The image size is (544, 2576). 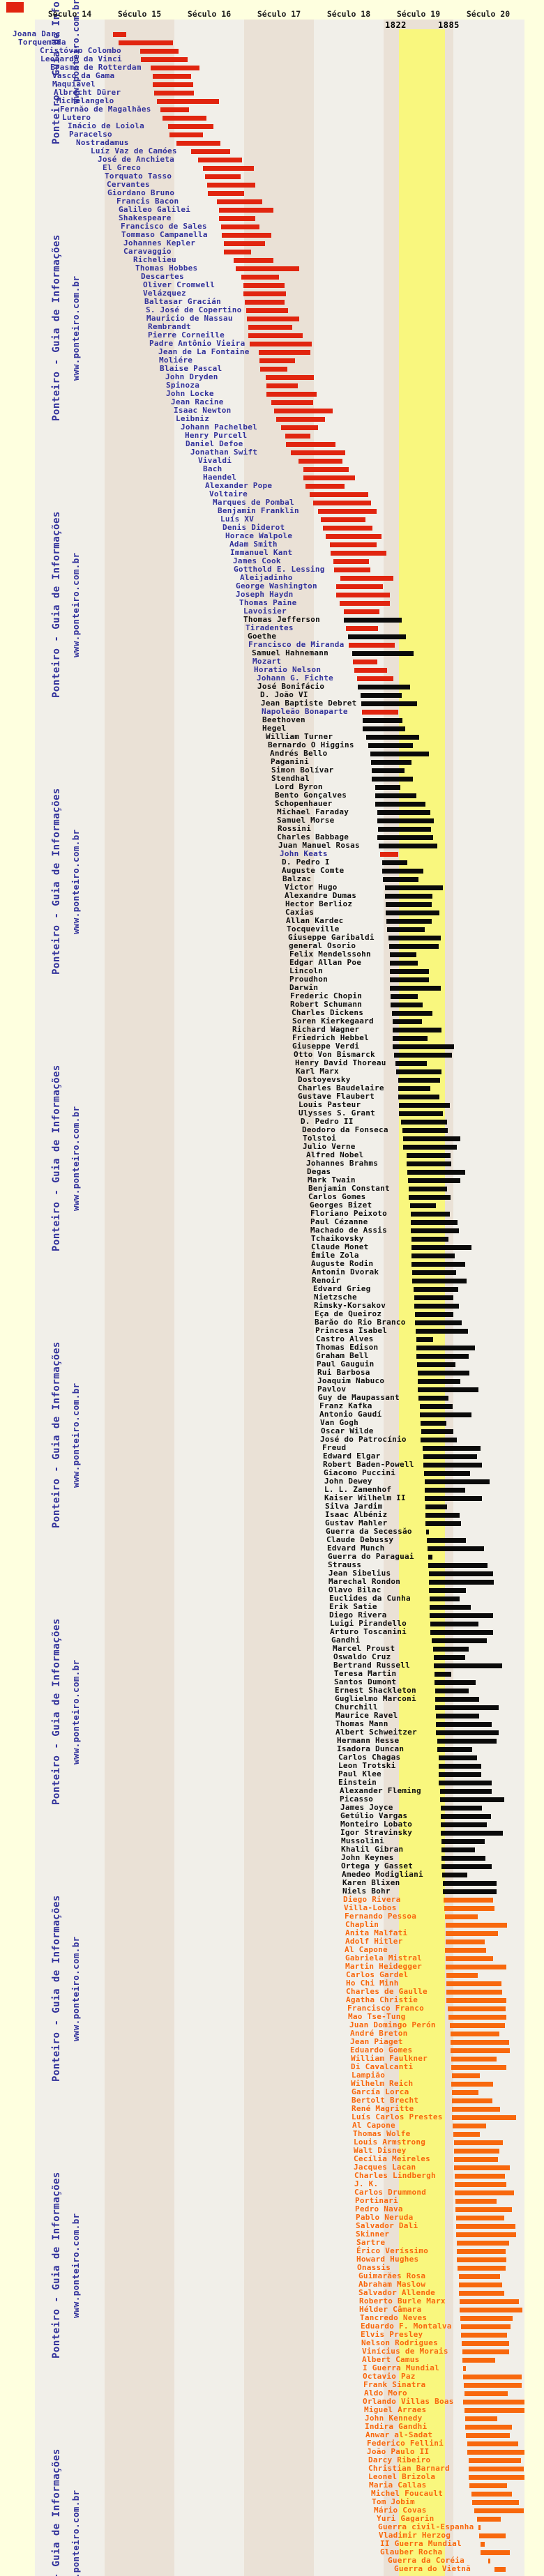 I want to click on person-name: Onassis, so click(x=374, y=2268).